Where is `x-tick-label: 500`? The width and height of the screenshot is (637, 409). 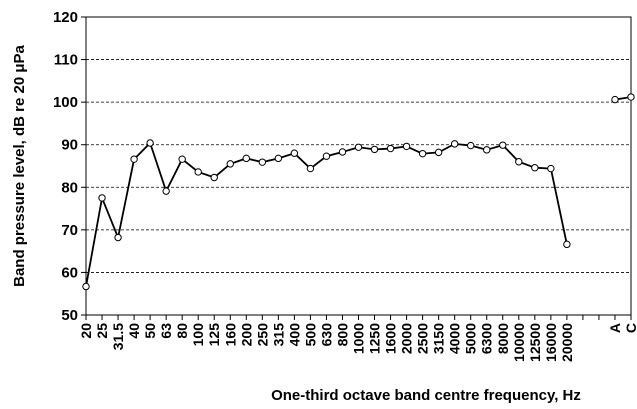
x-tick-label: 500 is located at coordinates (310, 335).